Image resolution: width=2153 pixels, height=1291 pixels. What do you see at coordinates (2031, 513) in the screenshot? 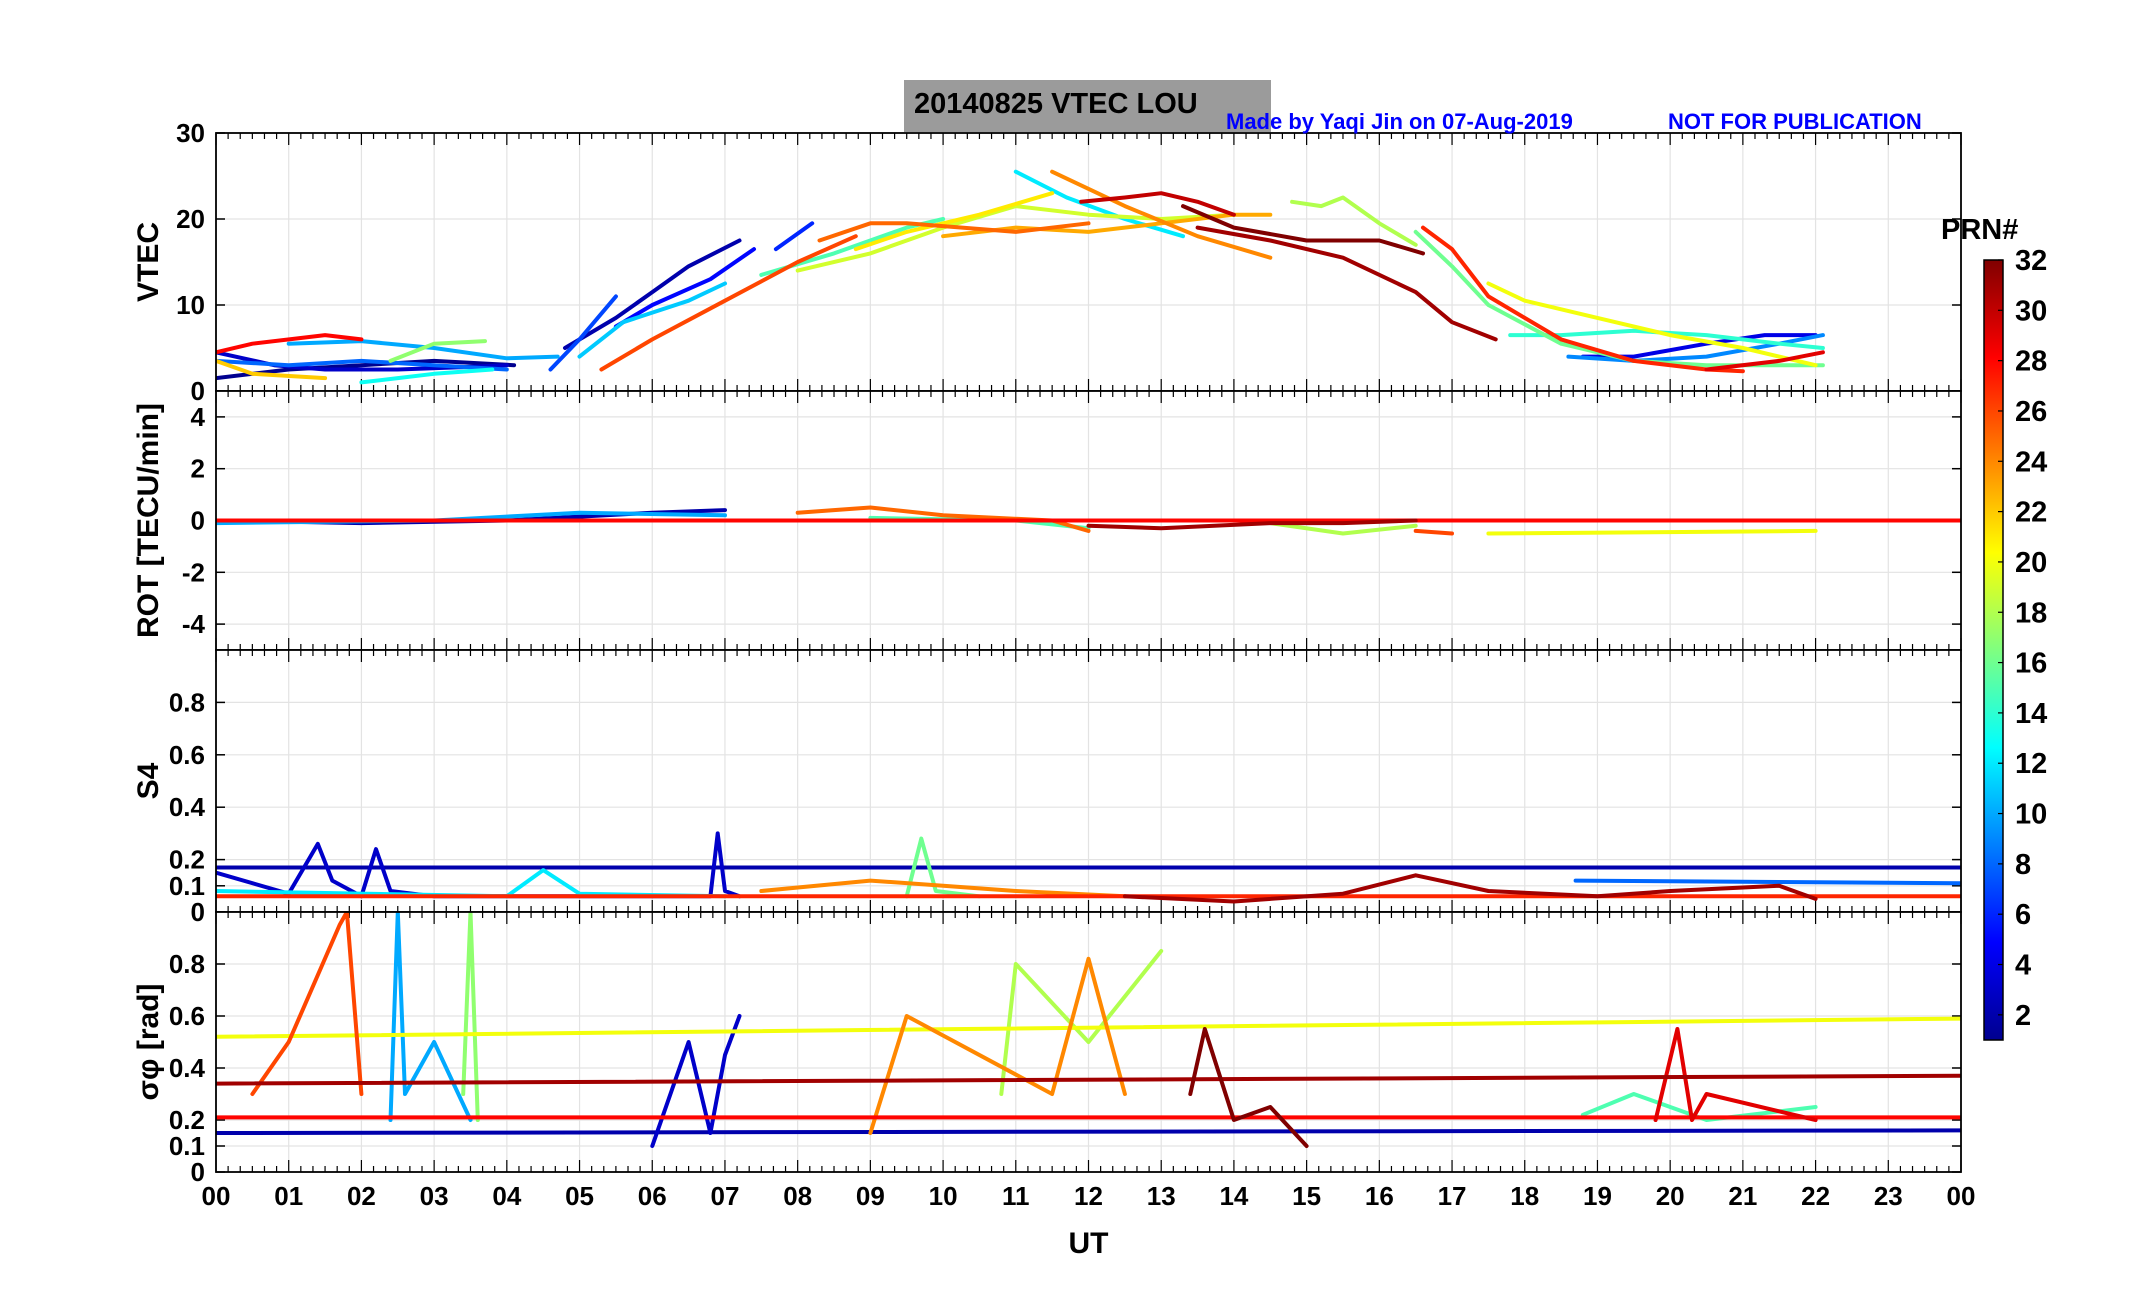
I see `colorbar-tick-label: 22` at bounding box center [2031, 513].